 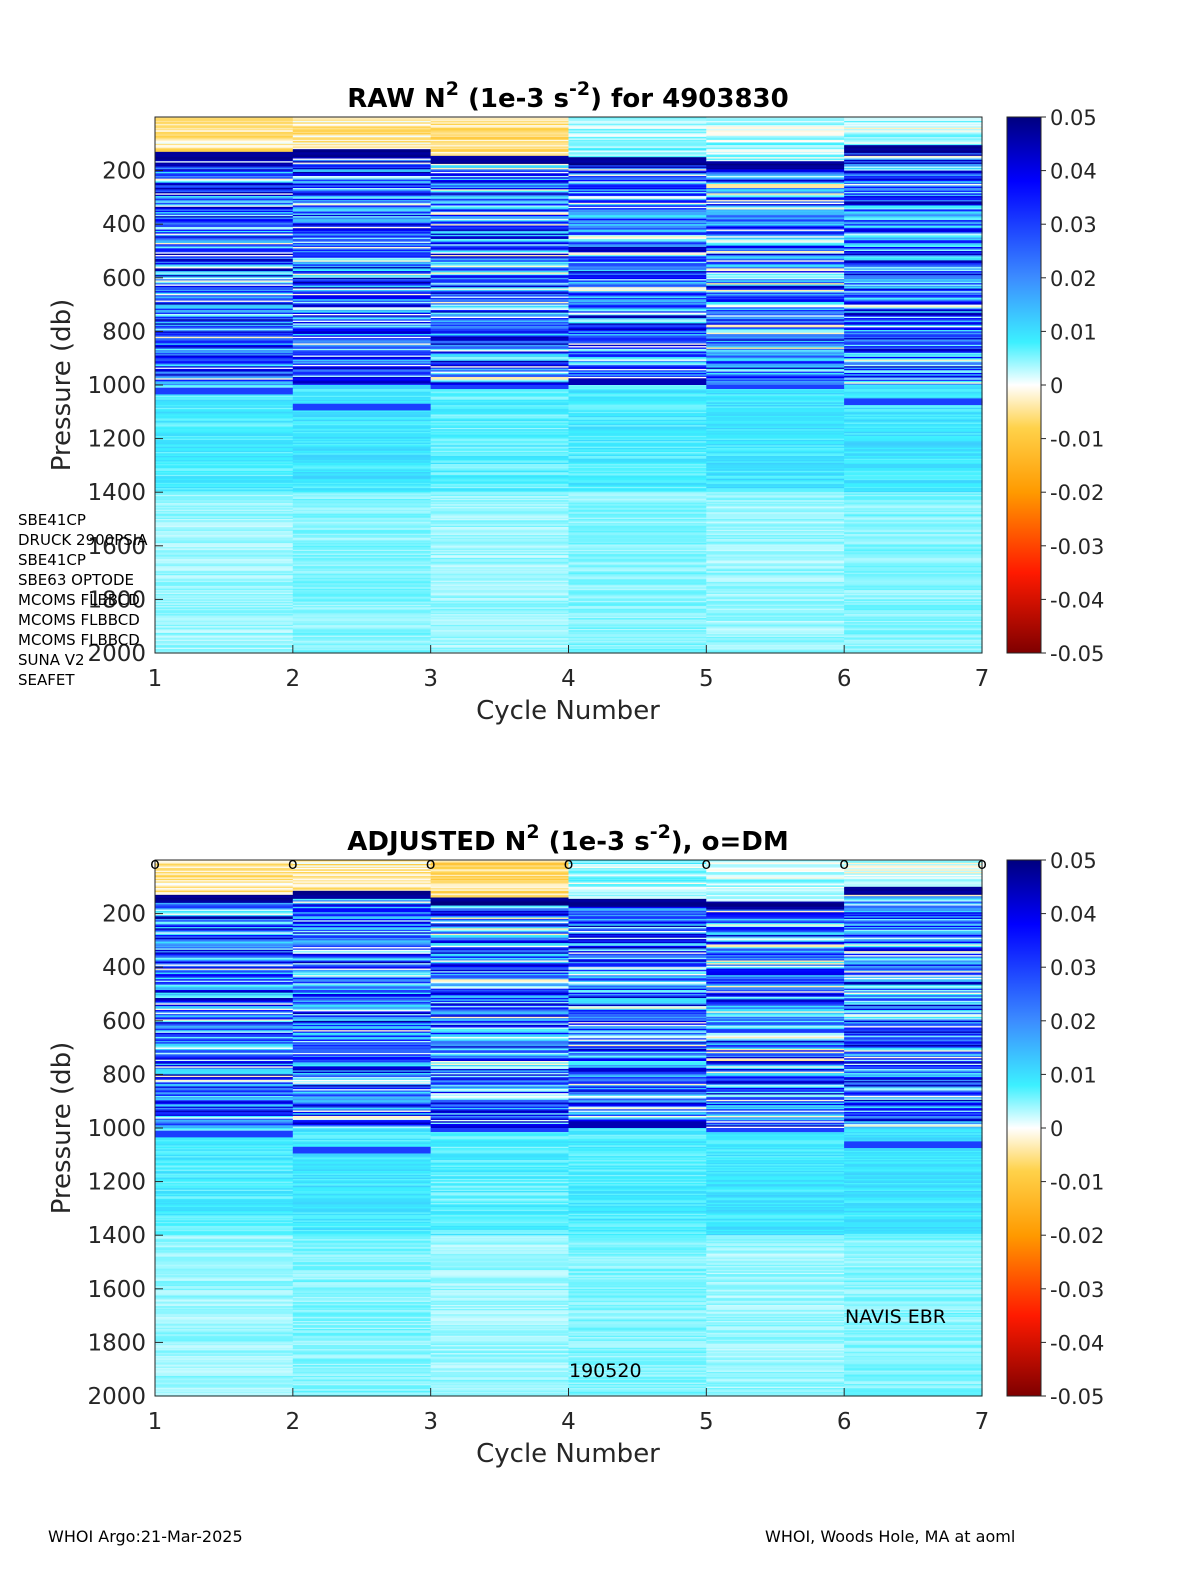 I want to click on y-tick-label: 600, so click(x=124, y=1022).